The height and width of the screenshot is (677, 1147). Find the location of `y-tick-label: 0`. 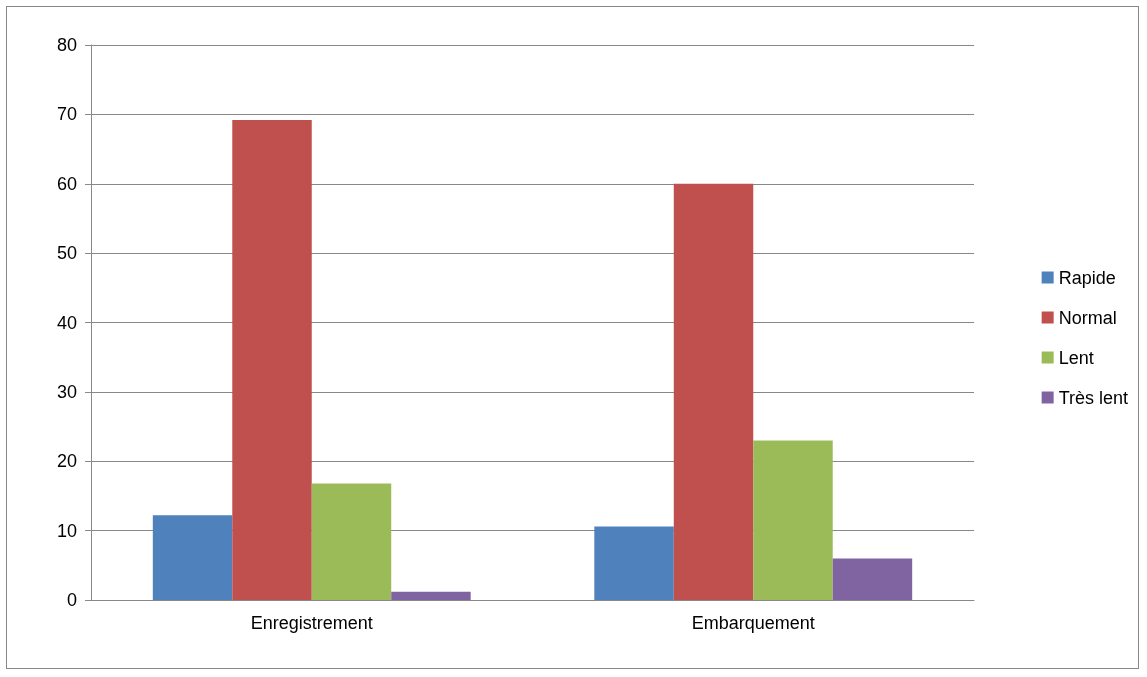

y-tick-label: 0 is located at coordinates (71, 600).